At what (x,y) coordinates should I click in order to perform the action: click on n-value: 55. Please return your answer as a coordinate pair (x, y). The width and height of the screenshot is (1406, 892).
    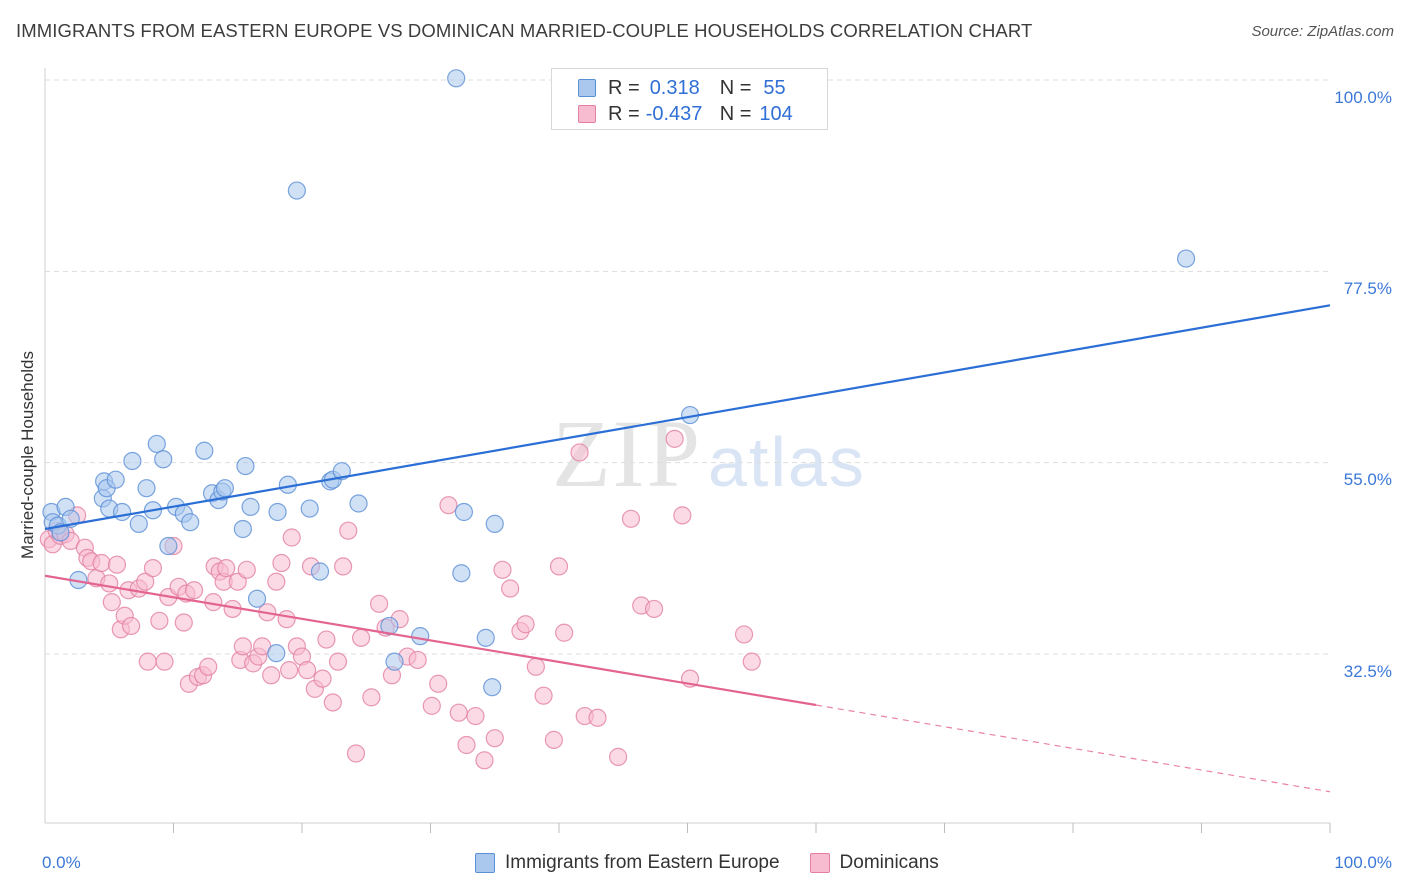
    Looking at the image, I should click on (774, 87).